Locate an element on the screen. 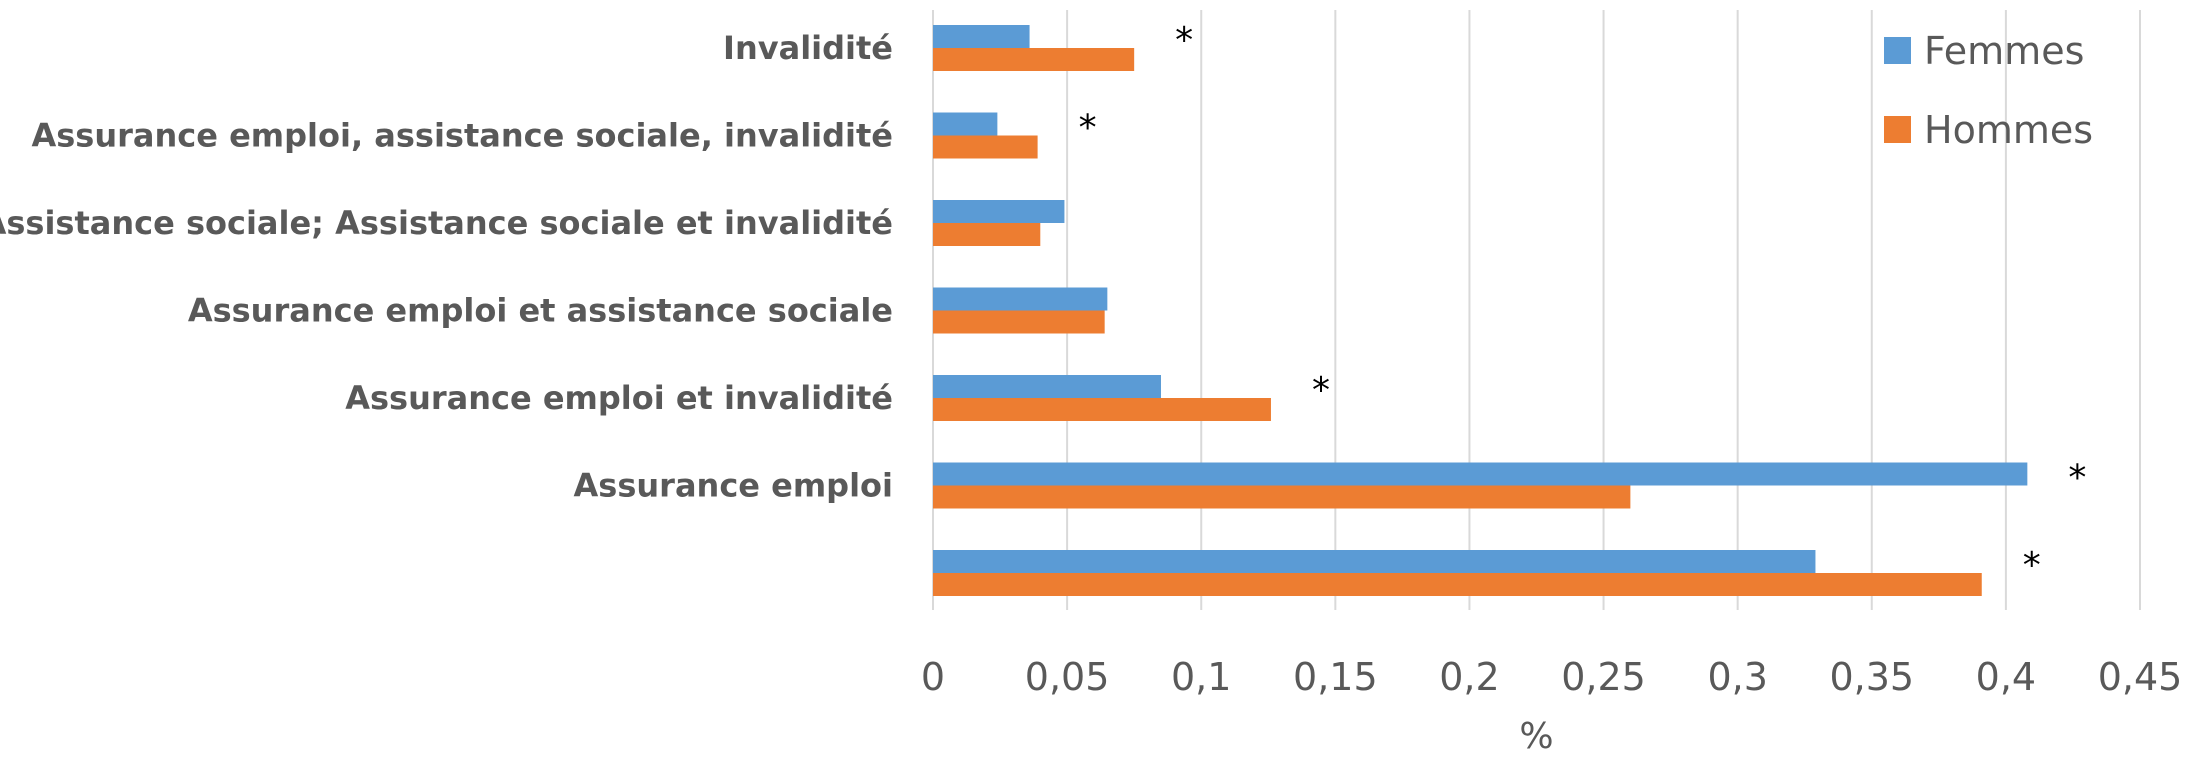 Image resolution: width=2203 pixels, height=758 pixels. legend-label: Femmes is located at coordinates (2004, 51).